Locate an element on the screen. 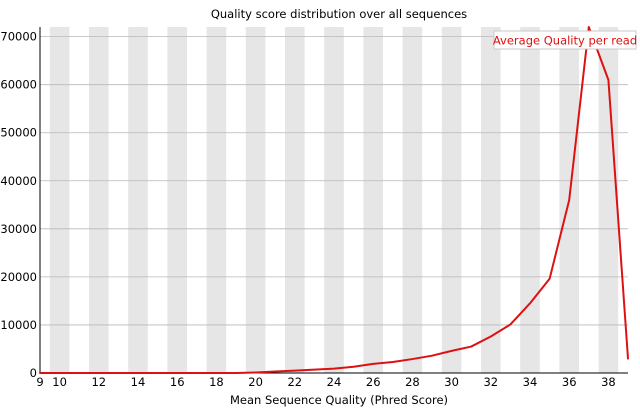 The width and height of the screenshot is (640, 410). y-tick-label: 40000 is located at coordinates (18, 181).